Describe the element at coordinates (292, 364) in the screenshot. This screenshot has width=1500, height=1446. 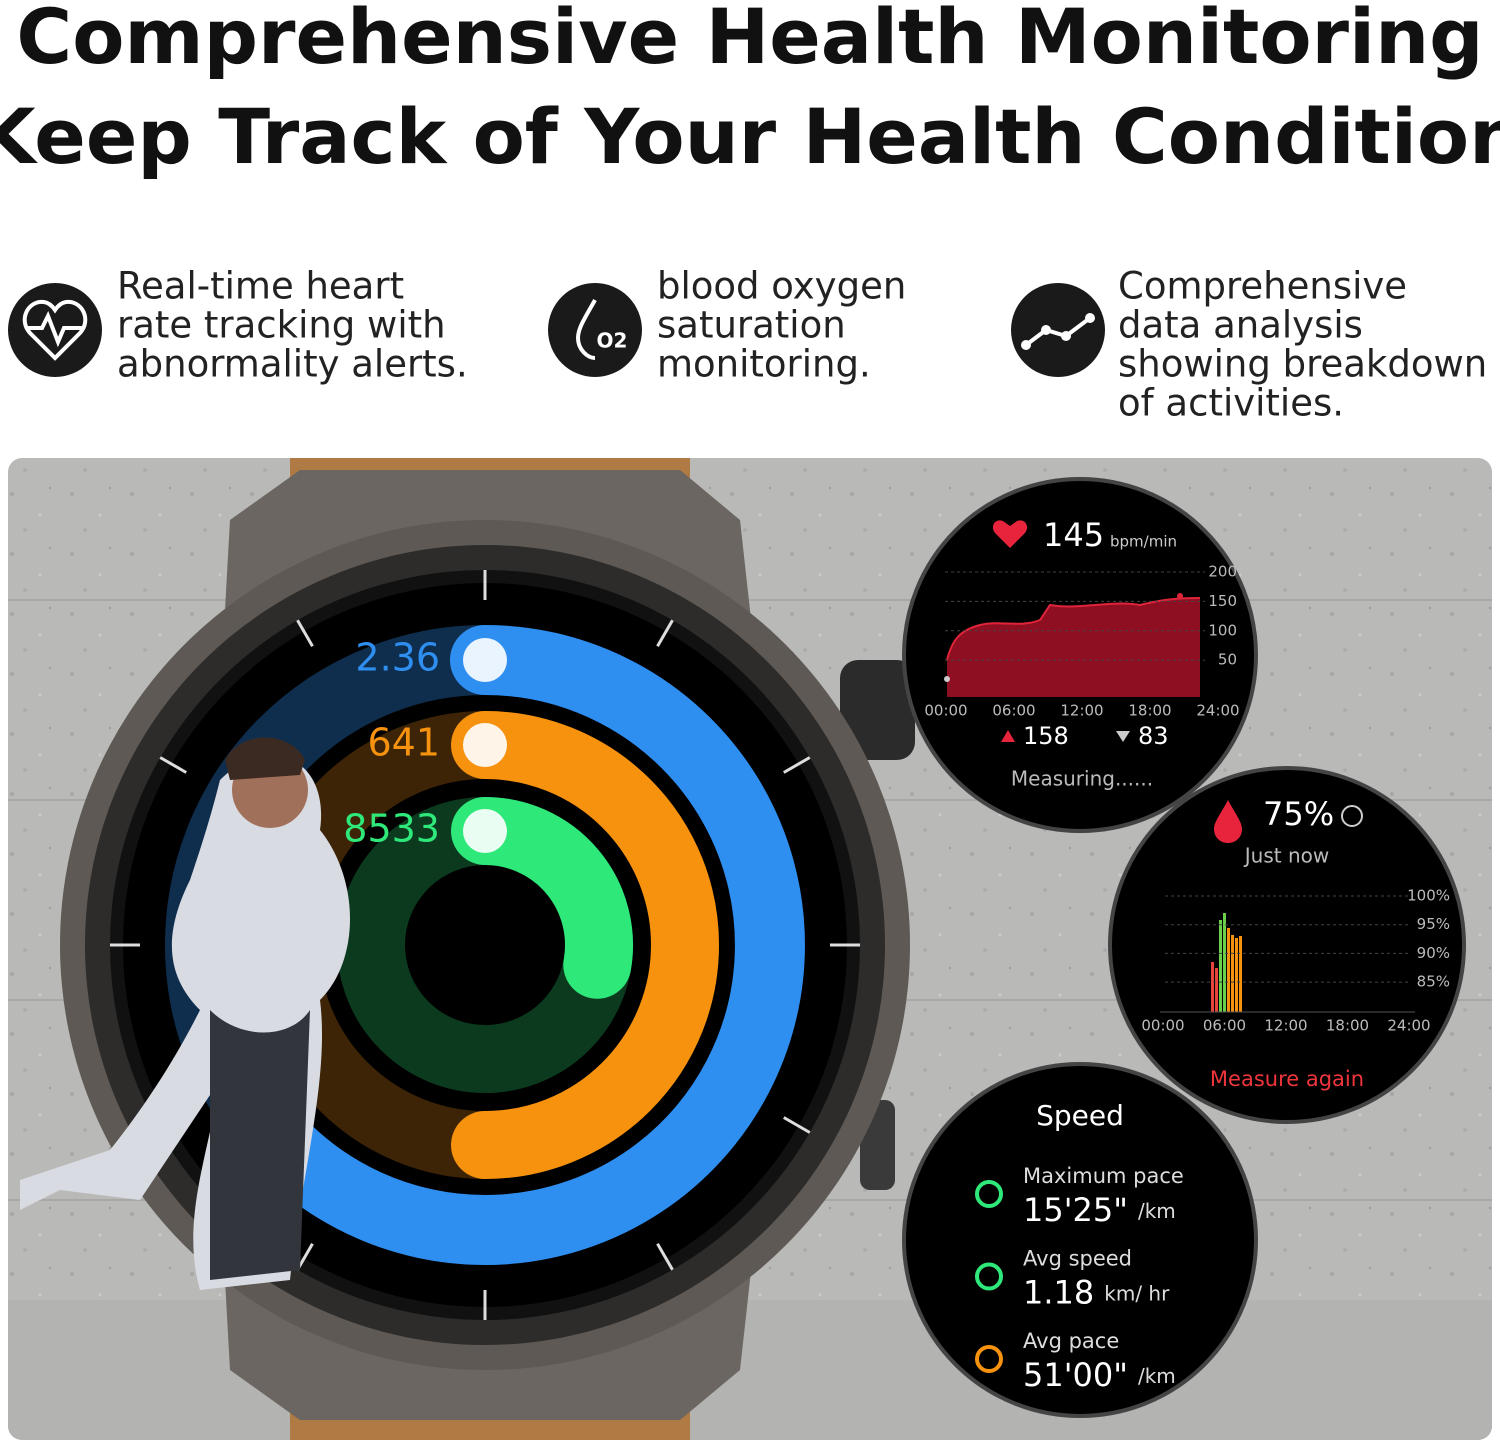
I see `feature-text: abnormality alerts.` at that location.